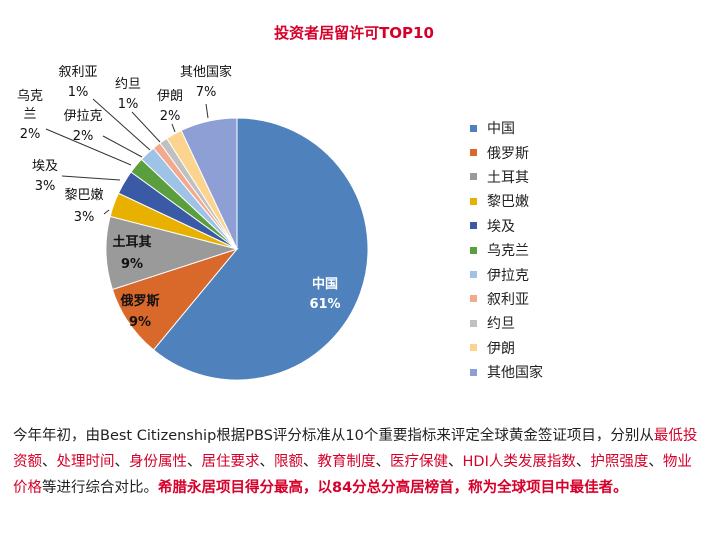  I want to click on legend-item: 伊拉克, so click(506, 274).